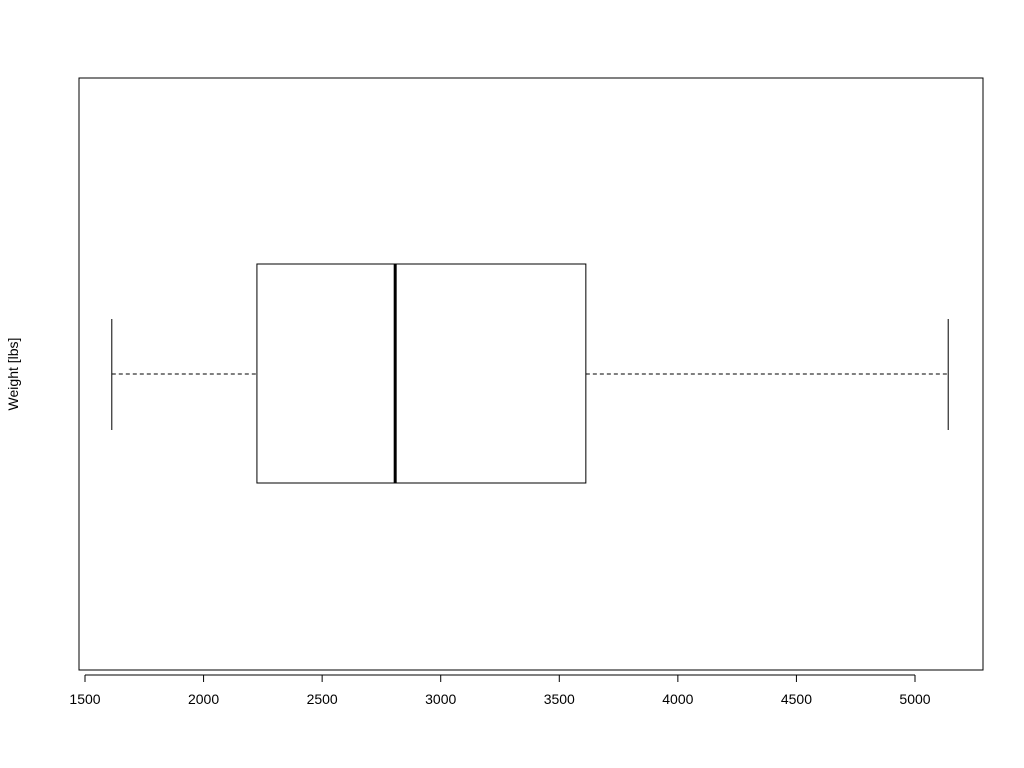 Image resolution: width=1024 pixels, height=768 pixels. I want to click on y-axis-title: Weight [lbs], so click(13, 374).